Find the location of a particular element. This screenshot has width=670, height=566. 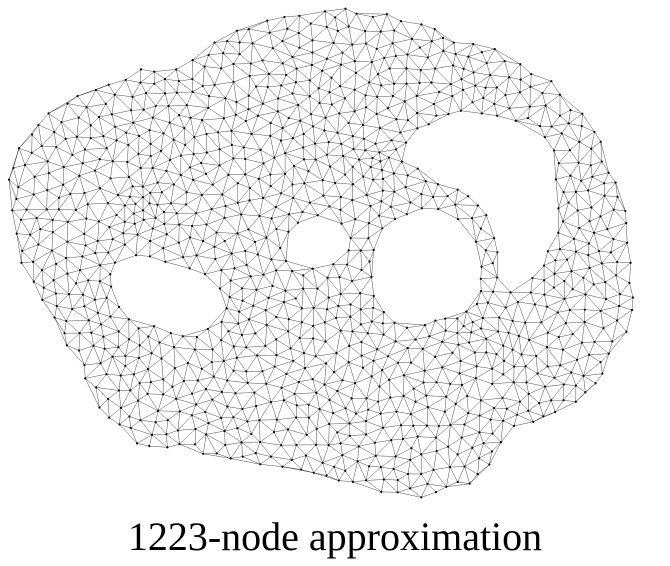

figure-caption: 1223-node approximation is located at coordinates (335, 536).